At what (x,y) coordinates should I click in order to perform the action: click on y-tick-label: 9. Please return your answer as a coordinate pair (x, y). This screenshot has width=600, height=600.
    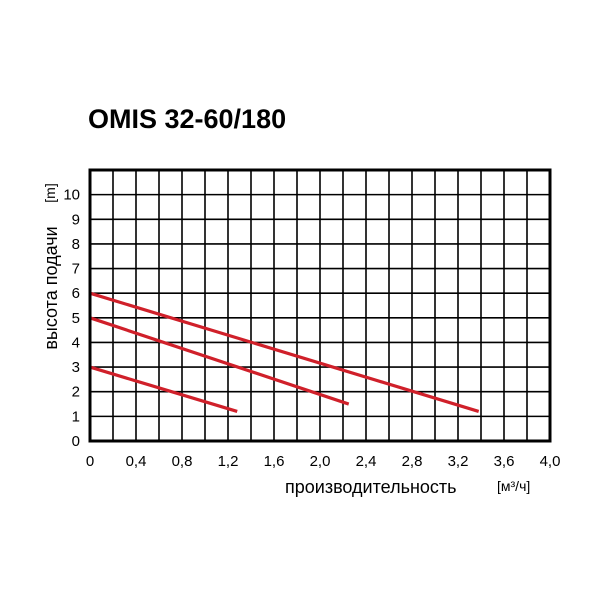
    Looking at the image, I should click on (76, 219).